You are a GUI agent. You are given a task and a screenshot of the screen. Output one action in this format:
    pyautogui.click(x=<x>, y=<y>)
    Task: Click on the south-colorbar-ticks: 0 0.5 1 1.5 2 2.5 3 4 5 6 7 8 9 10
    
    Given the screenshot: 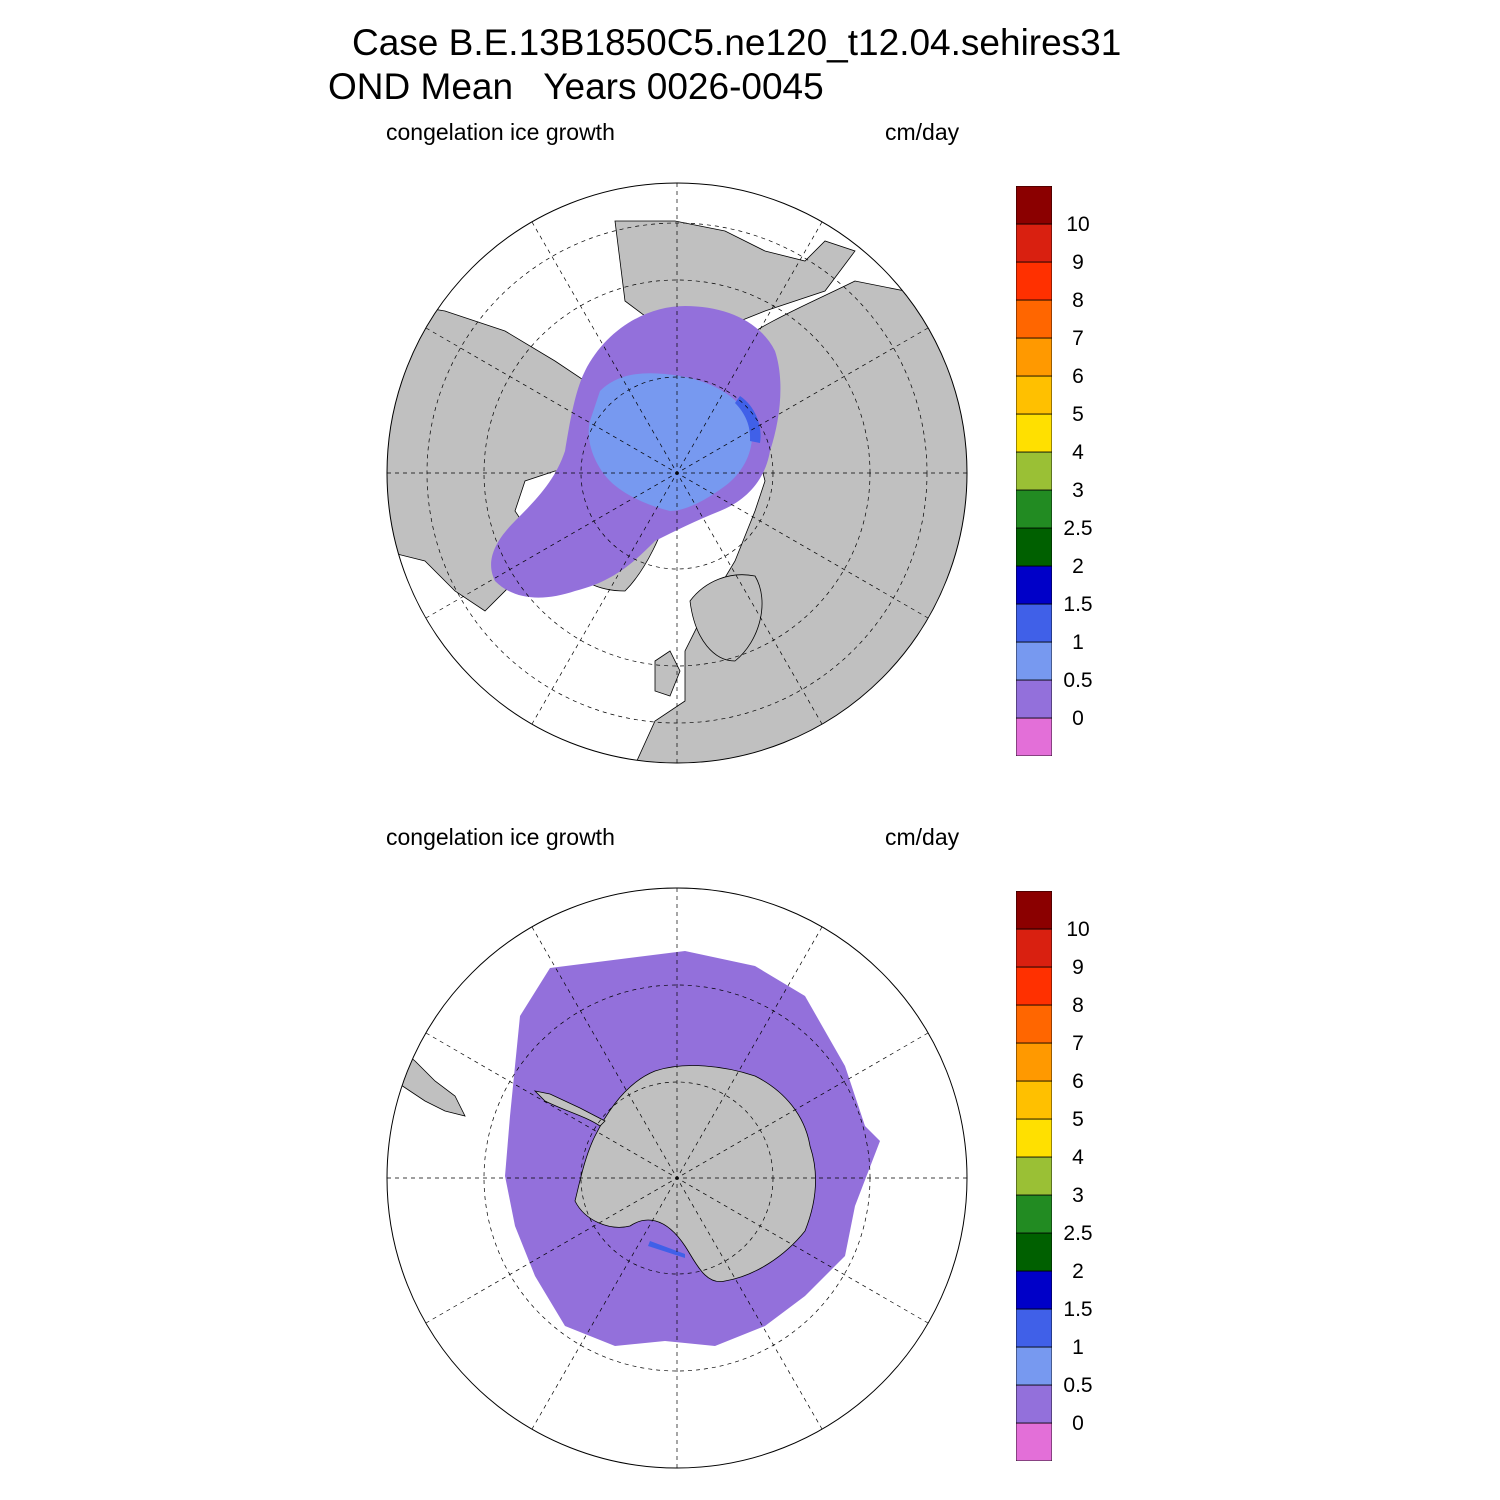 What is the action you would take?
    pyautogui.click(x=1090, y=1176)
    